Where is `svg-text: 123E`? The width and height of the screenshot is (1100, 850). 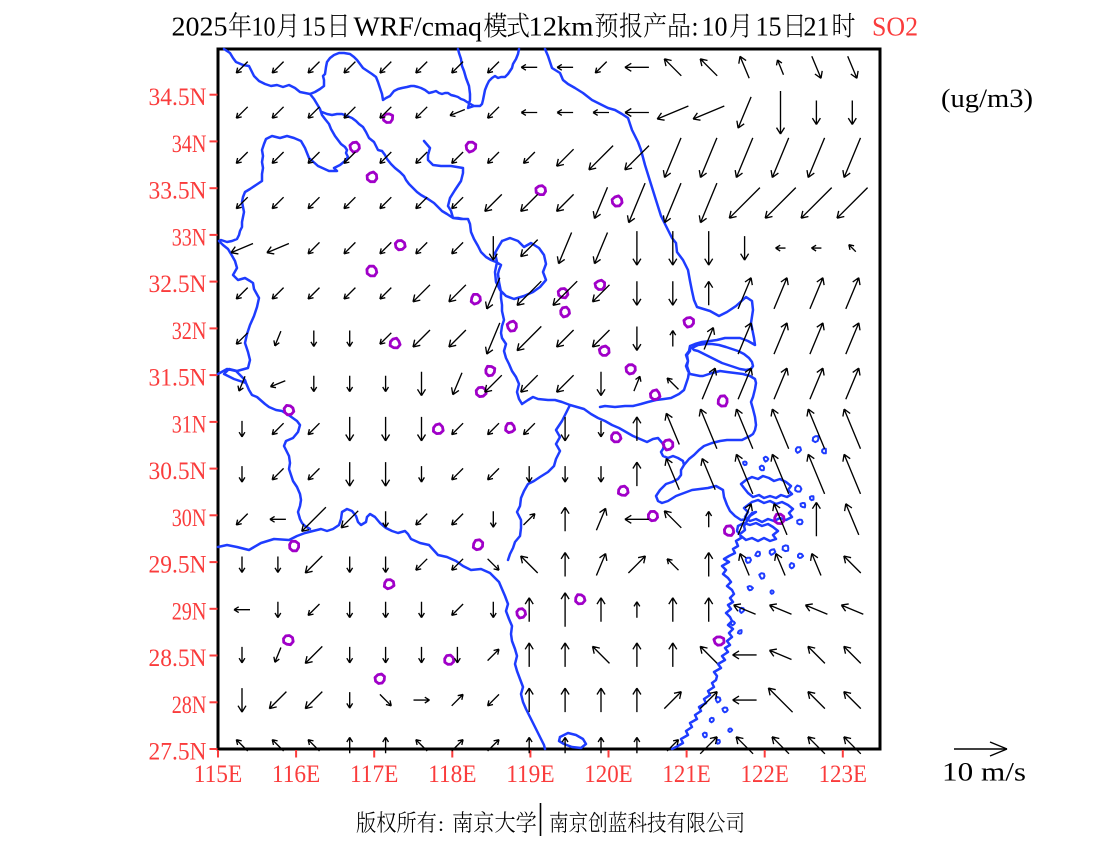
svg-text: 123E is located at coordinates (843, 774).